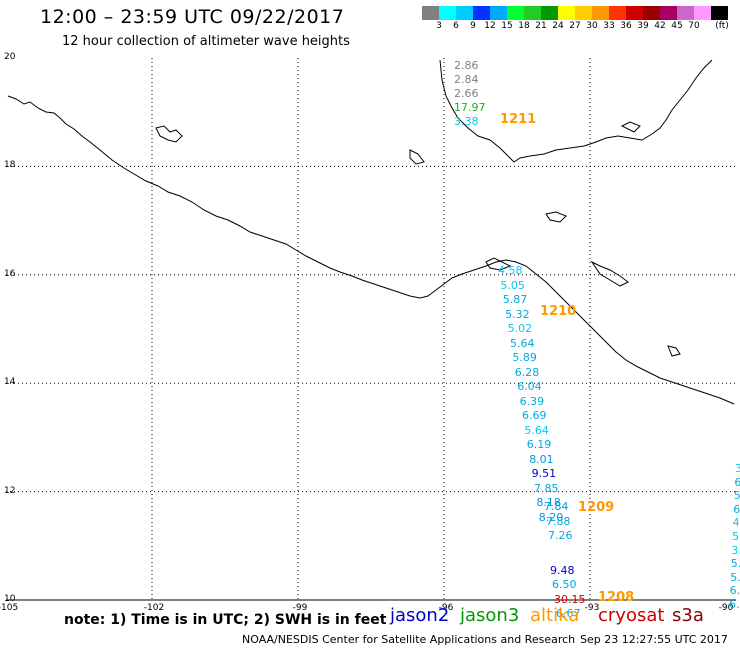 The image size is (740, 650). I want to click on wave-height-value: 6.67, so click(568, 613).